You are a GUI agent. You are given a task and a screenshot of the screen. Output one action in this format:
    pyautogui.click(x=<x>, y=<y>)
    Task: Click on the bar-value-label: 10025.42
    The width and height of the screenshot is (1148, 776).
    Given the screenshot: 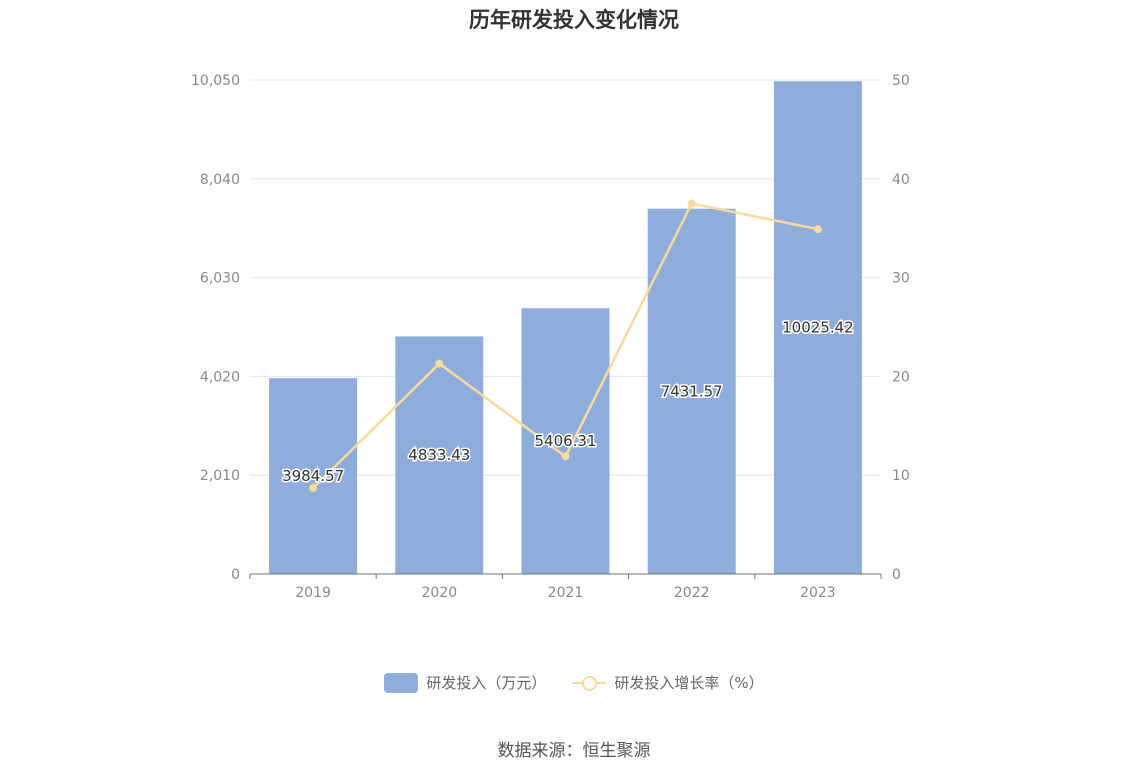 What is the action you would take?
    pyautogui.click(x=818, y=328)
    